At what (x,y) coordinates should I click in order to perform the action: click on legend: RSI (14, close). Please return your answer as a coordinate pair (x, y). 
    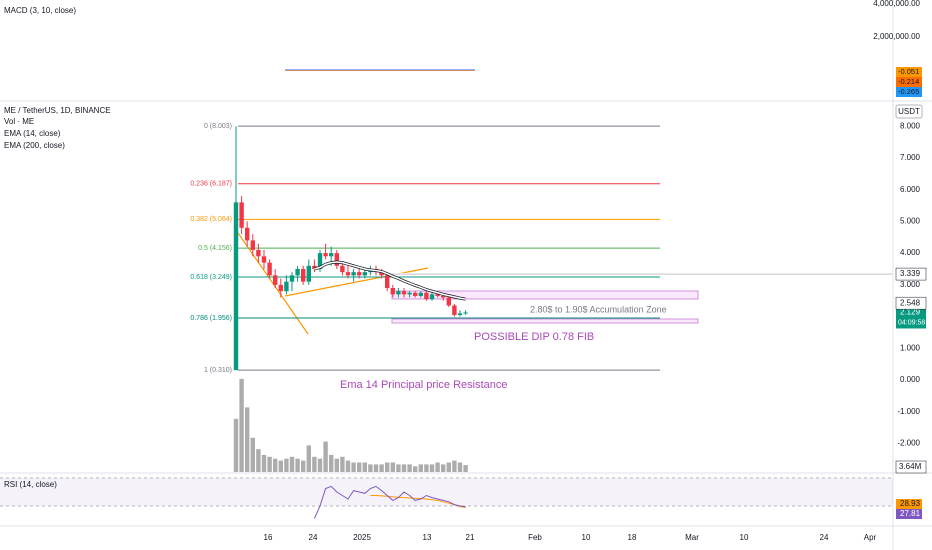
    Looking at the image, I should click on (30, 484).